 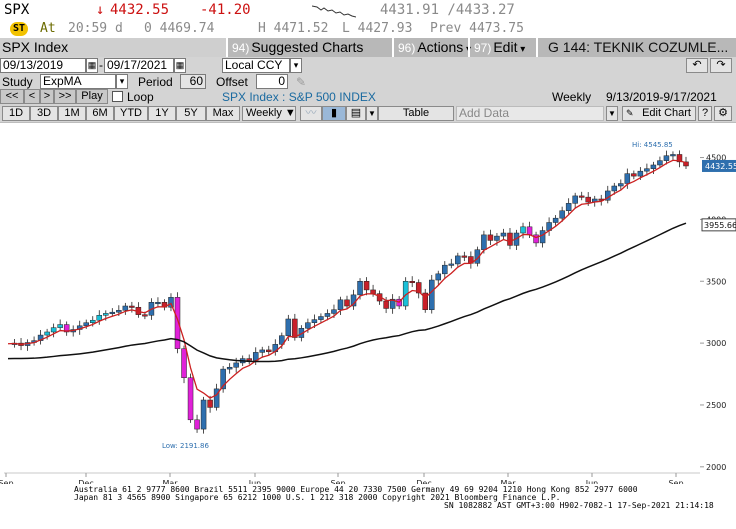 What do you see at coordinates (718, 225) in the screenshot?
I see `ma-value-tag` at bounding box center [718, 225].